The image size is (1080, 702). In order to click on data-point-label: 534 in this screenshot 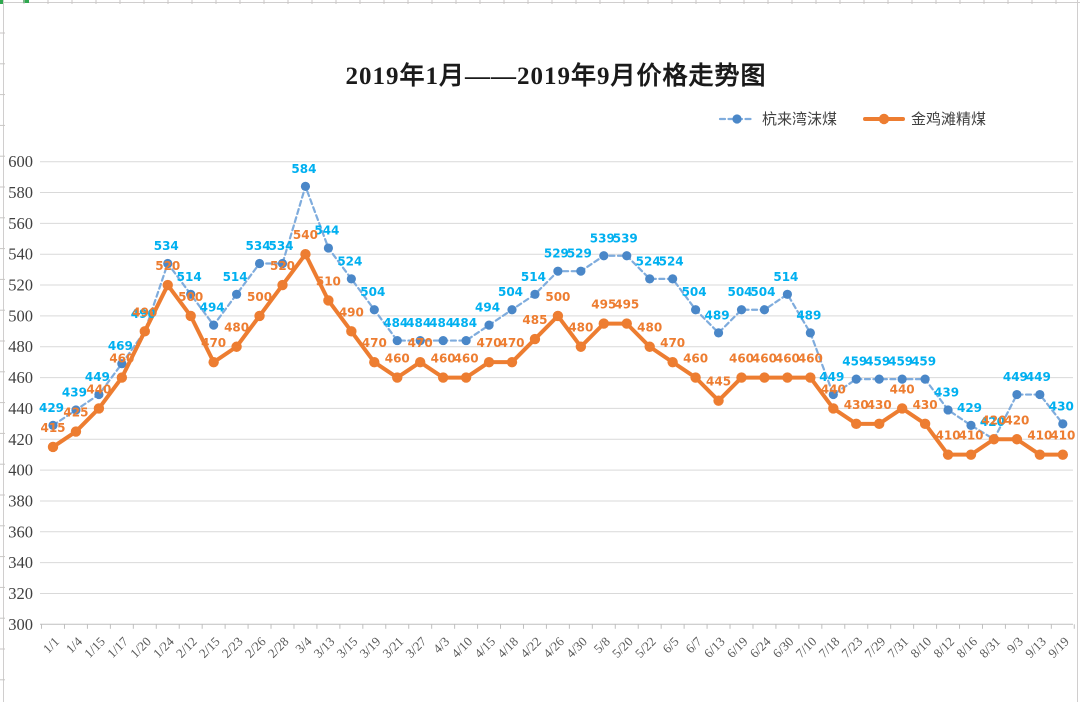, I will do `click(166, 246)`.